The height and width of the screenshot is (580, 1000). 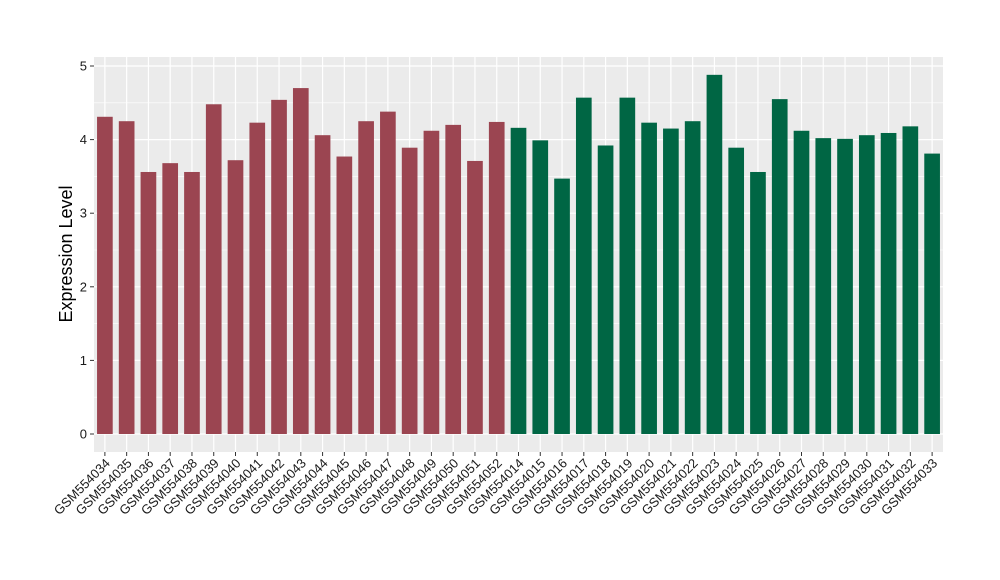 I want to click on bar-GSM554033, so click(x=932, y=294).